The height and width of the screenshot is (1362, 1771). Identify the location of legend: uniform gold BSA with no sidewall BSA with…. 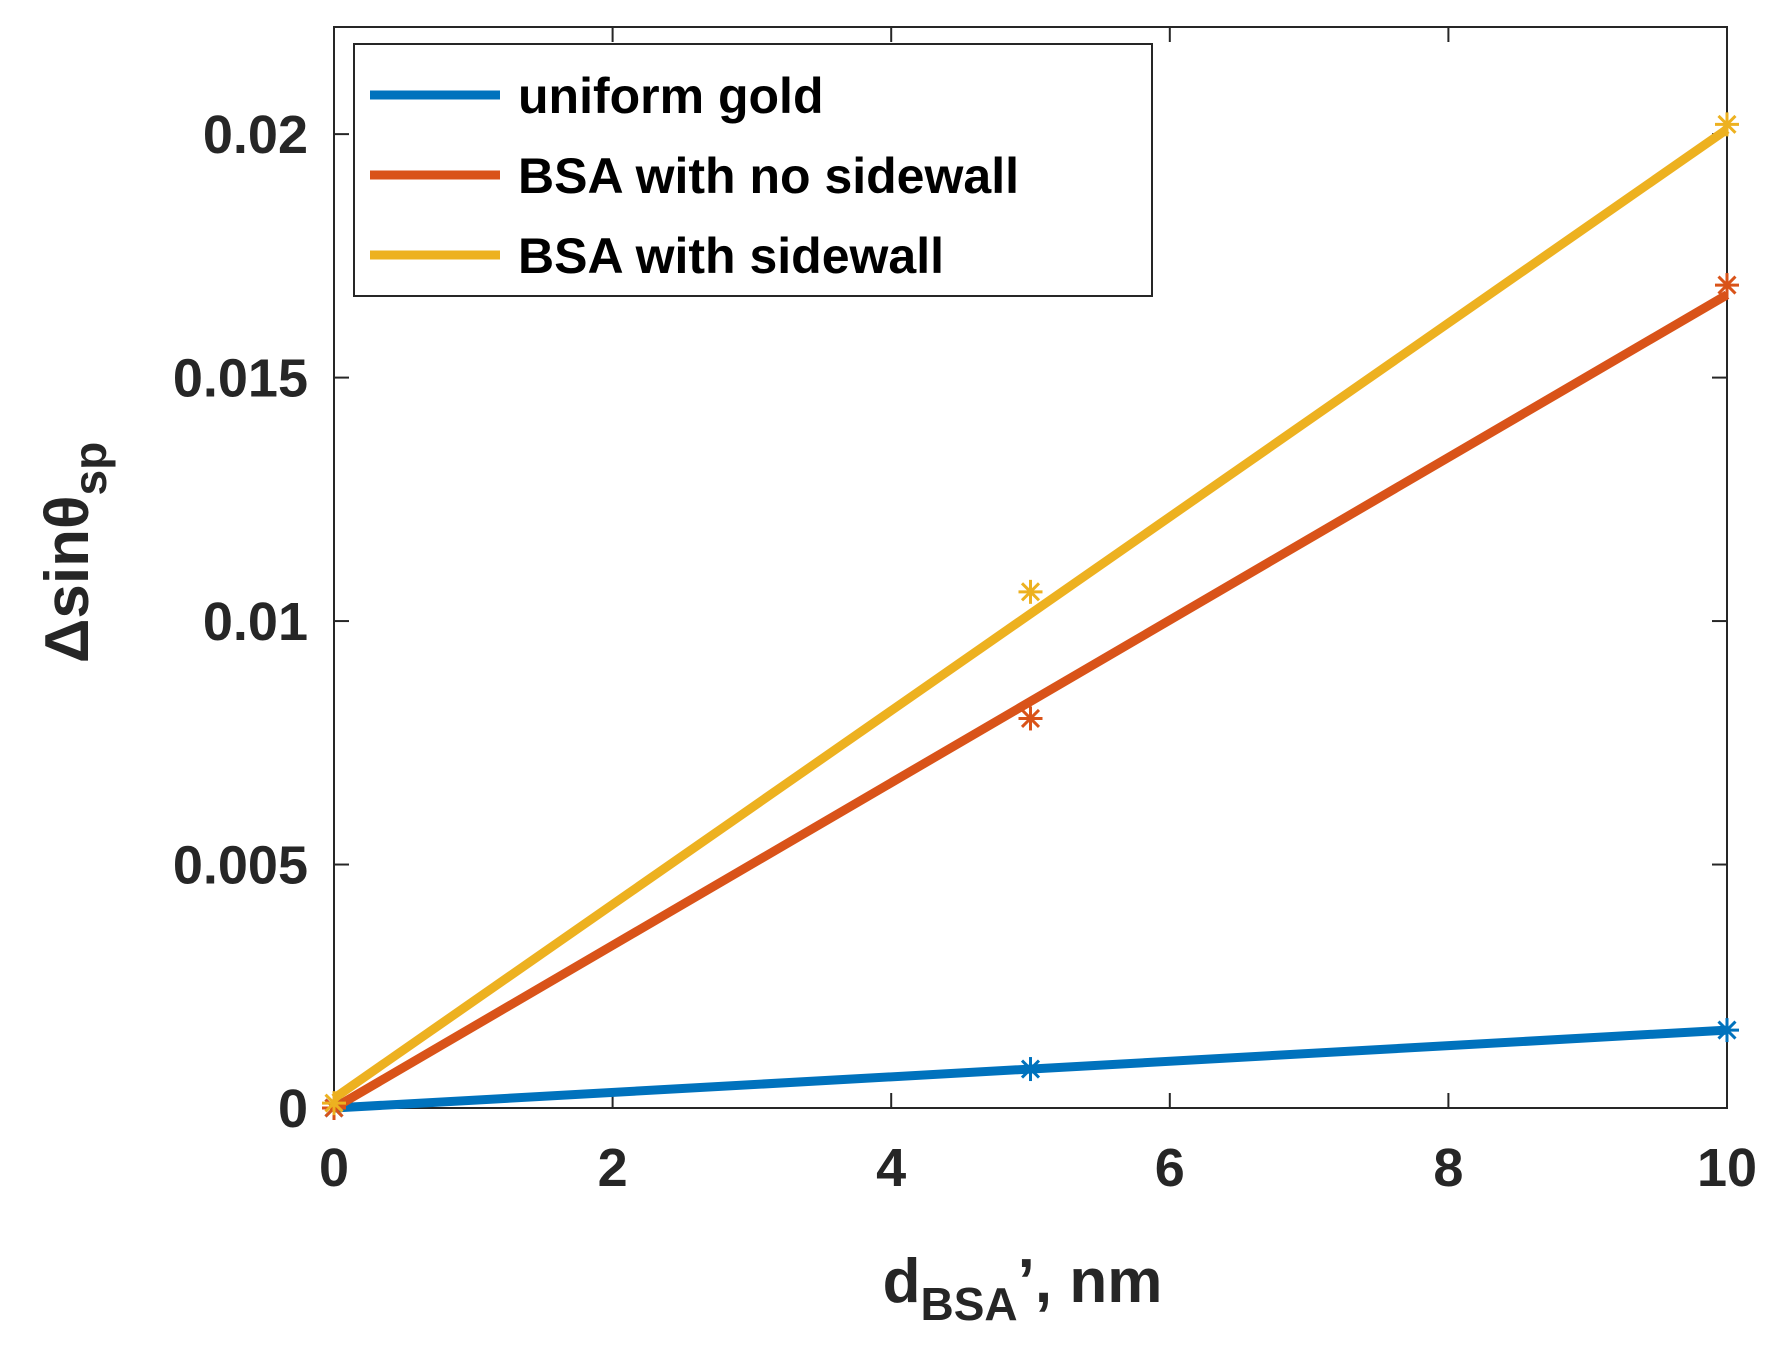
(753, 170).